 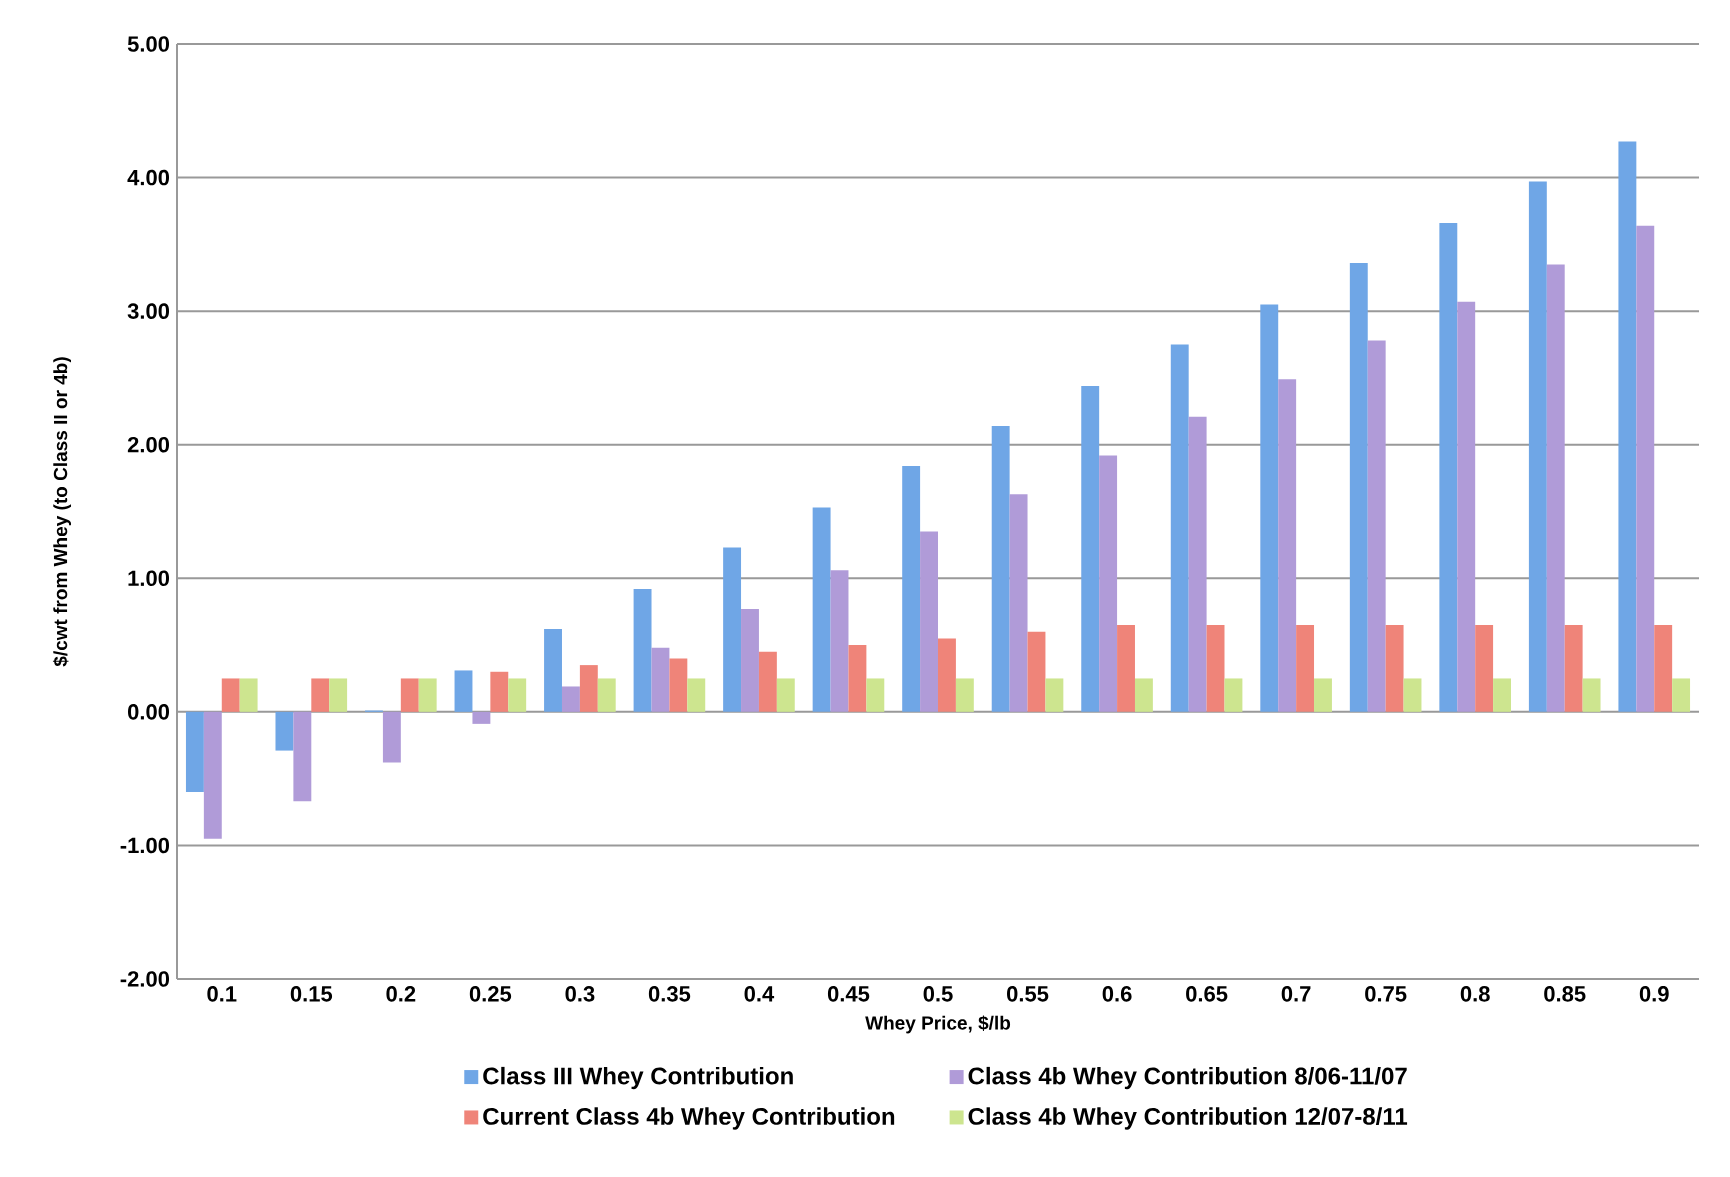 I want to click on legend-label: Class 4b Whey Contribution 8/06-11/07, so click(x=1187, y=1078).